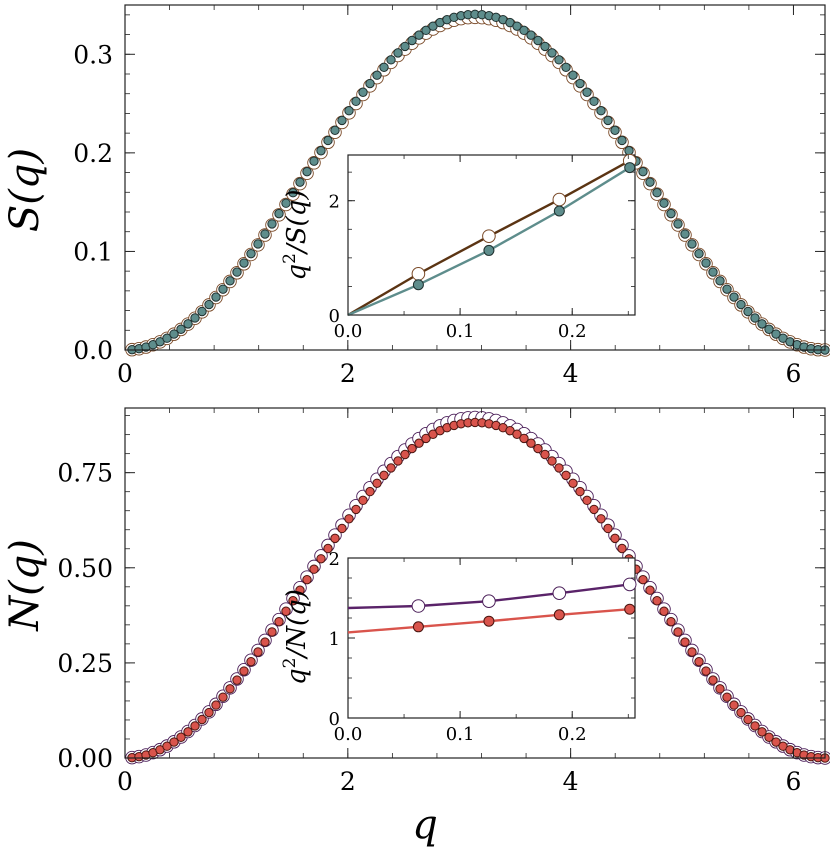 The width and height of the screenshot is (830, 848). I want to click on y-tick-label: 0.00, so click(85, 758).